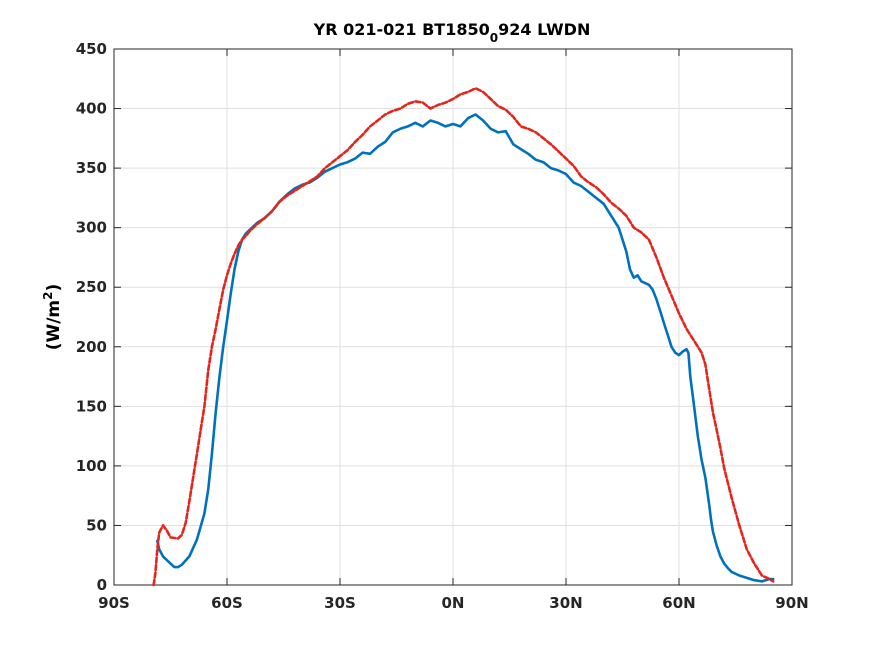 This screenshot has height=656, width=875. Describe the element at coordinates (54, 325) in the screenshot. I see `y-axis-label-main: (W/m` at that location.